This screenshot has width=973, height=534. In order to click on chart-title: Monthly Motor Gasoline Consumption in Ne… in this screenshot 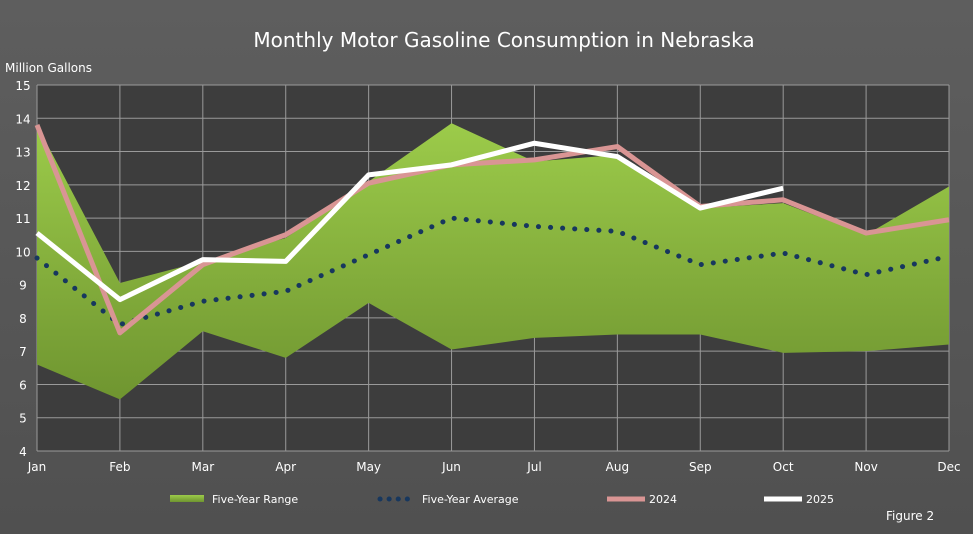, I will do `click(504, 40)`.